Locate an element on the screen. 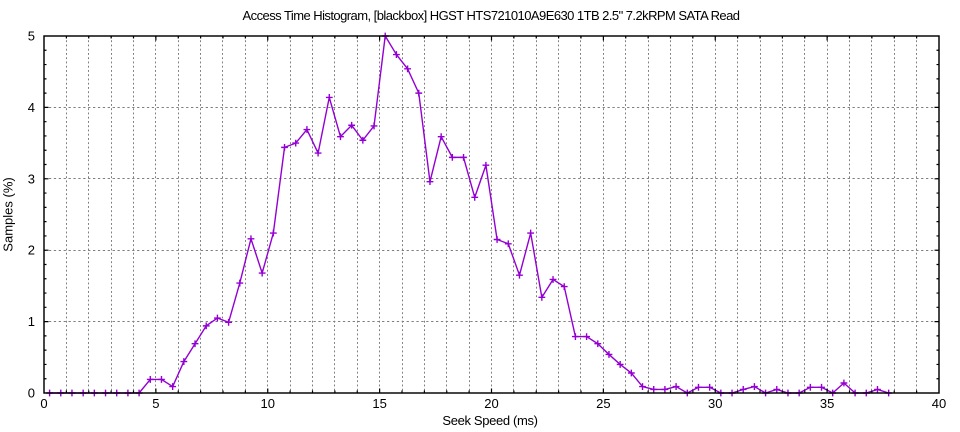 This screenshot has width=960, height=432. svg-text: 15 is located at coordinates (379, 403).